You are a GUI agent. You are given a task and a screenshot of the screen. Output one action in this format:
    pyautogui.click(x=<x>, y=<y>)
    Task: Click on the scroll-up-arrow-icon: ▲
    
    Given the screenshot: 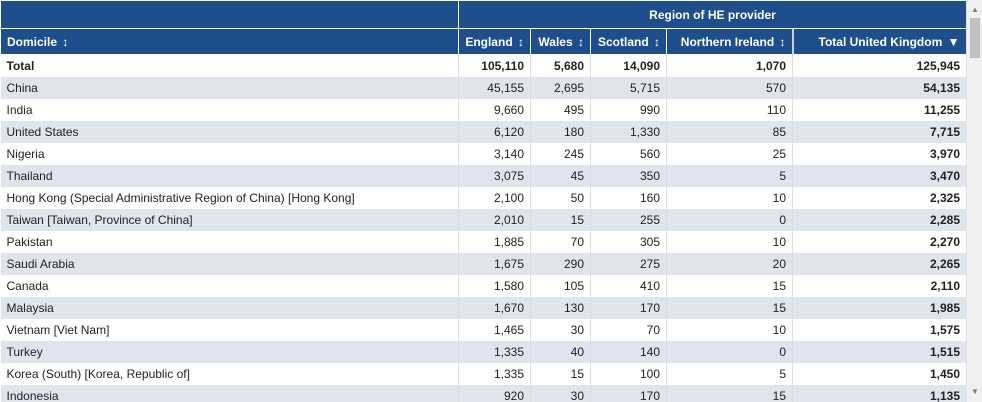 What is the action you would take?
    pyautogui.click(x=975, y=9)
    